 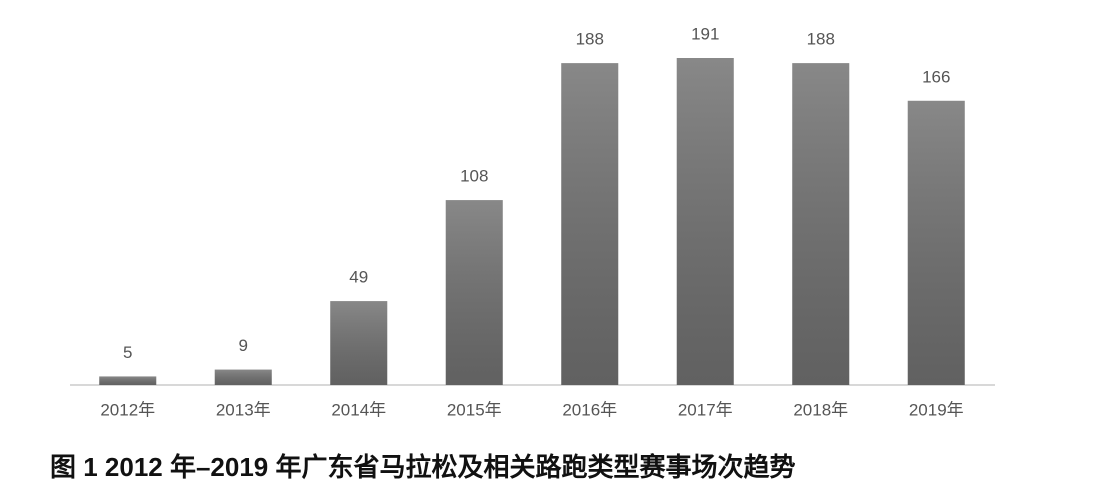 What do you see at coordinates (705, 409) in the screenshot?
I see `x-tick-label: 2017年` at bounding box center [705, 409].